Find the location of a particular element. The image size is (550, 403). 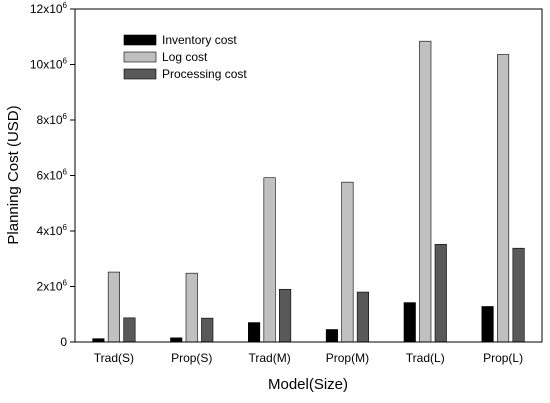

legend: Inventory cost Log cost Processing cost is located at coordinates (185, 57).